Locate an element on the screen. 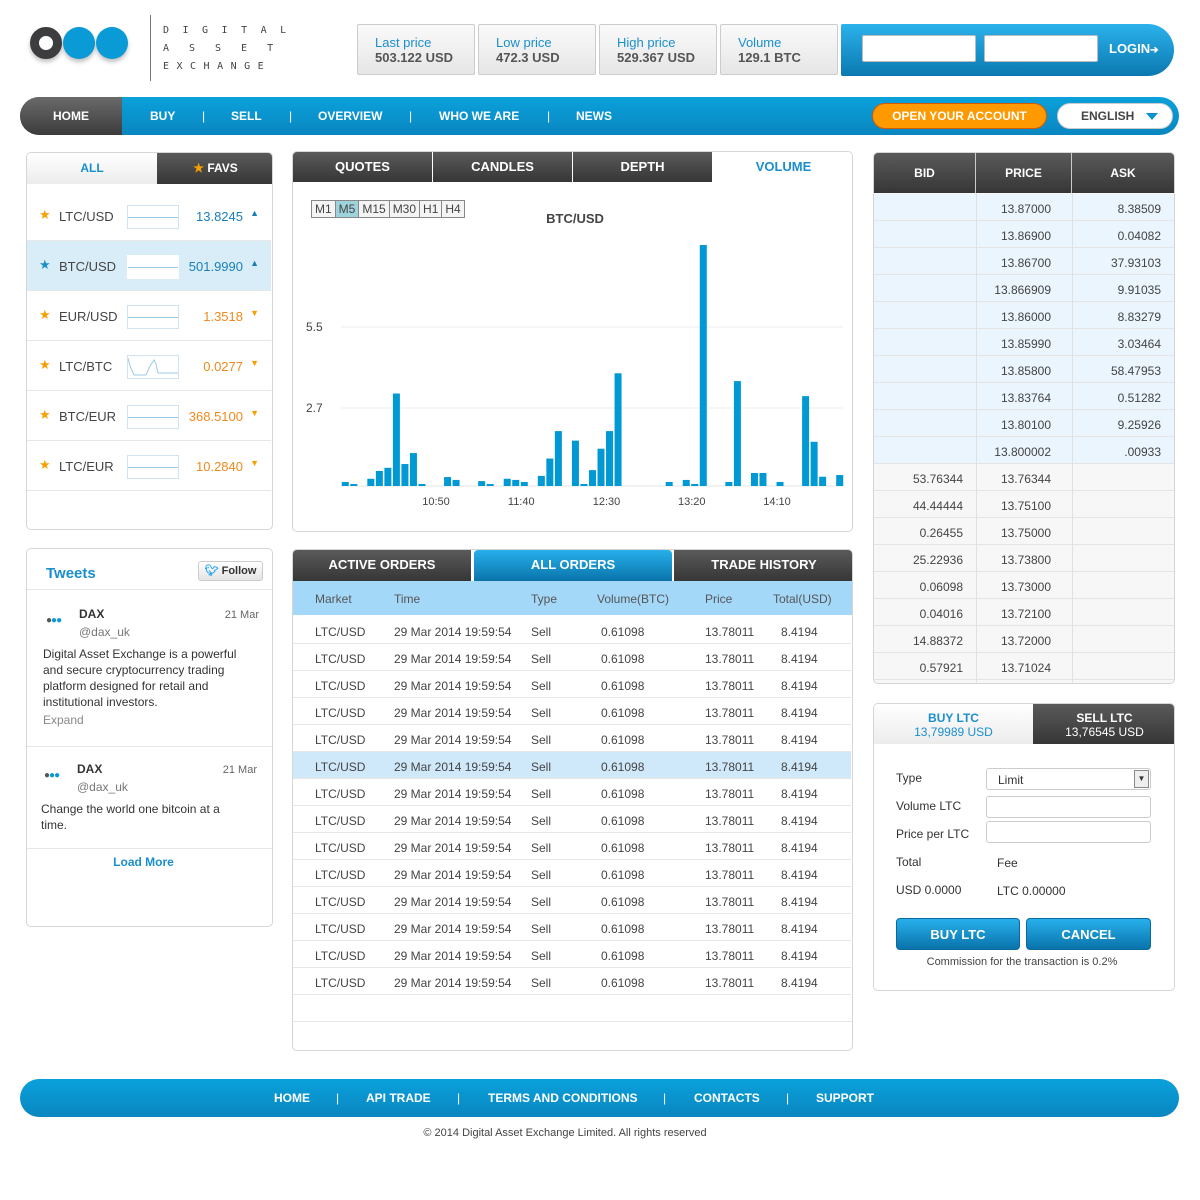  footer-terms: TERMS AND CONDITIONS is located at coordinates (563, 1098).